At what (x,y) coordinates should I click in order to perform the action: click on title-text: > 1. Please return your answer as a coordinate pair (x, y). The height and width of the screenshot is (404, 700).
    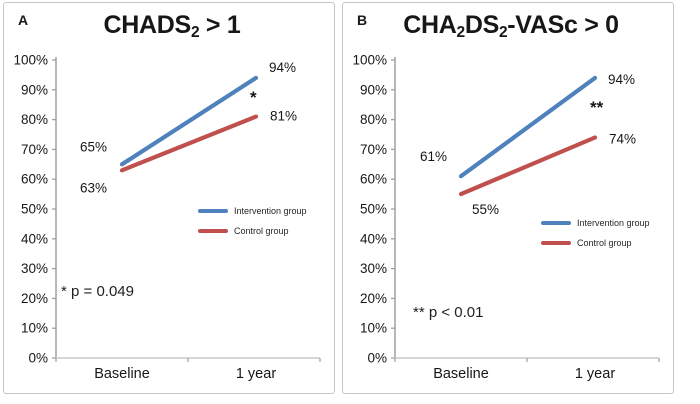
    Looking at the image, I should click on (220, 25).